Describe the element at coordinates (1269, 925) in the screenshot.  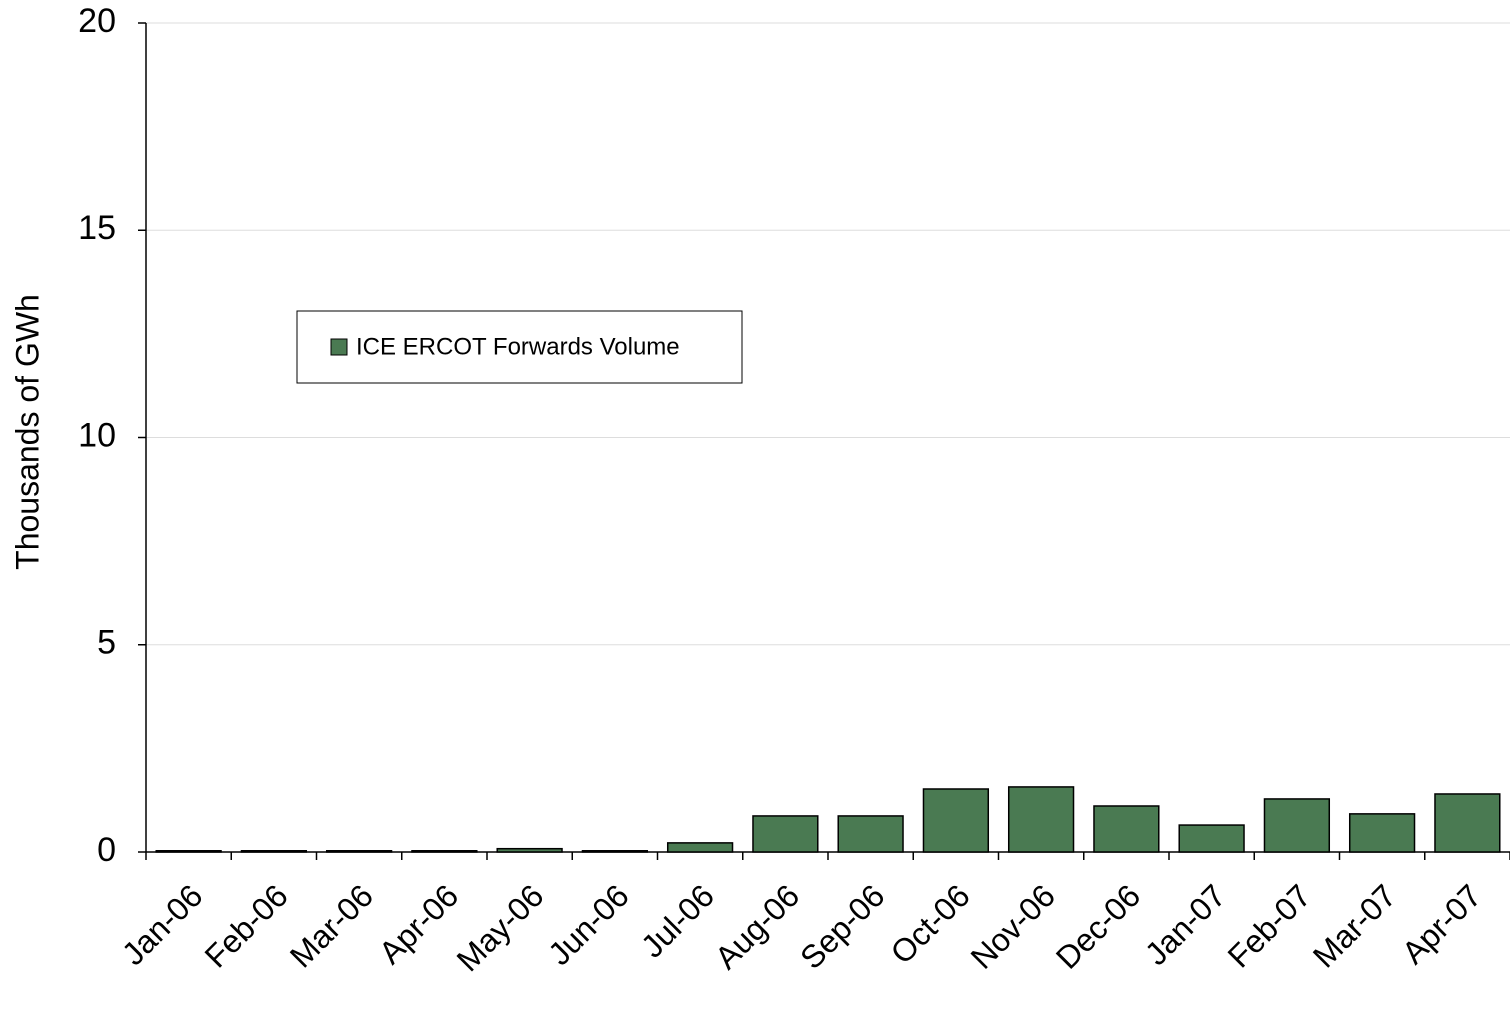
I see `x-tick-label: Feb-07` at that location.